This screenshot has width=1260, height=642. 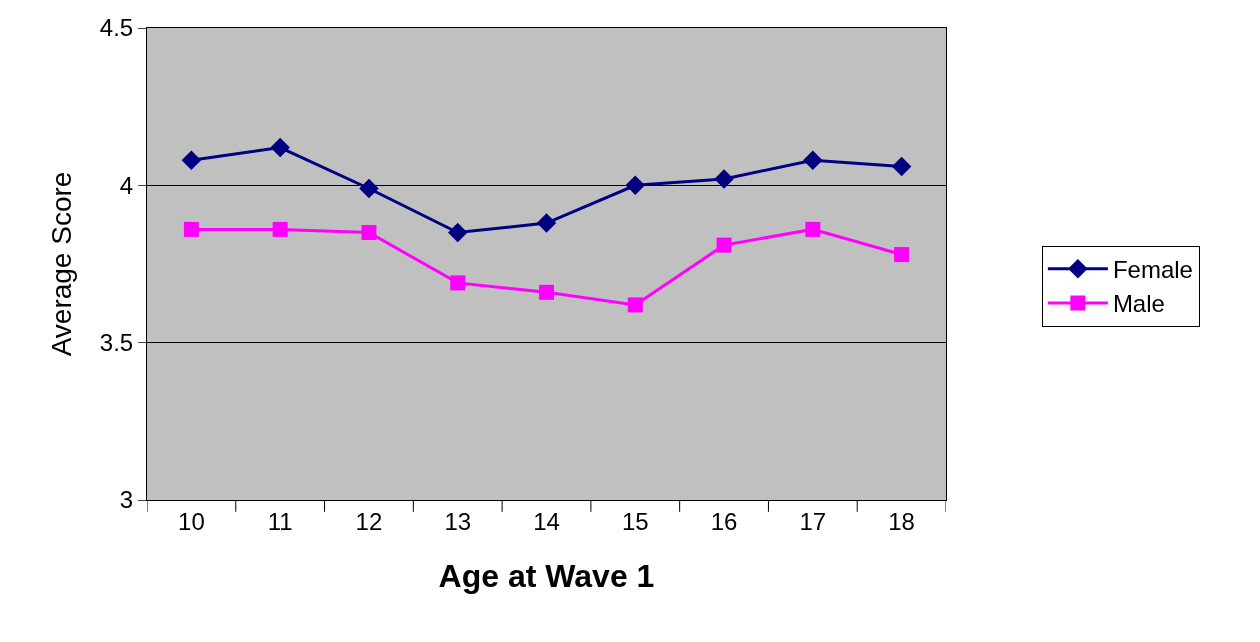 What do you see at coordinates (546, 575) in the screenshot?
I see `x-axis-title: Age at Wave 1` at bounding box center [546, 575].